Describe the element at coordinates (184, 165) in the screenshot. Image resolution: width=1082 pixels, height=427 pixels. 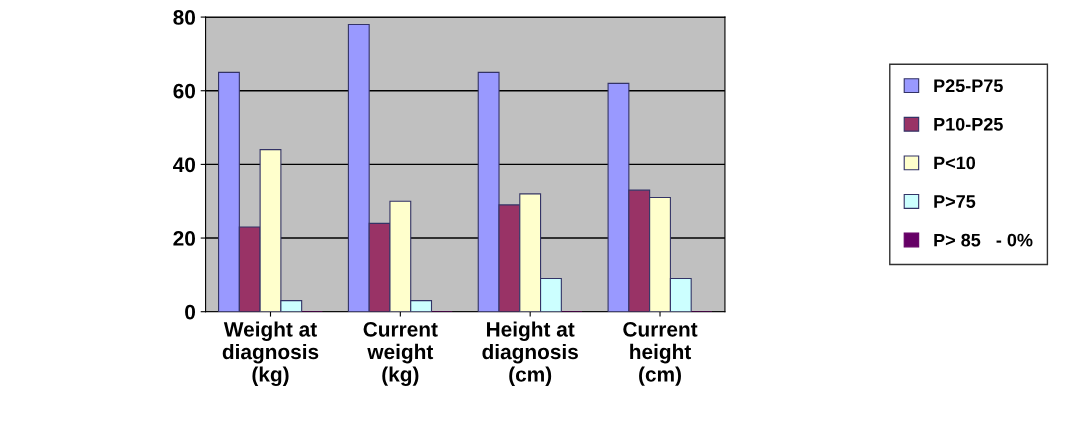
I see `y-tick-label: 40` at that location.